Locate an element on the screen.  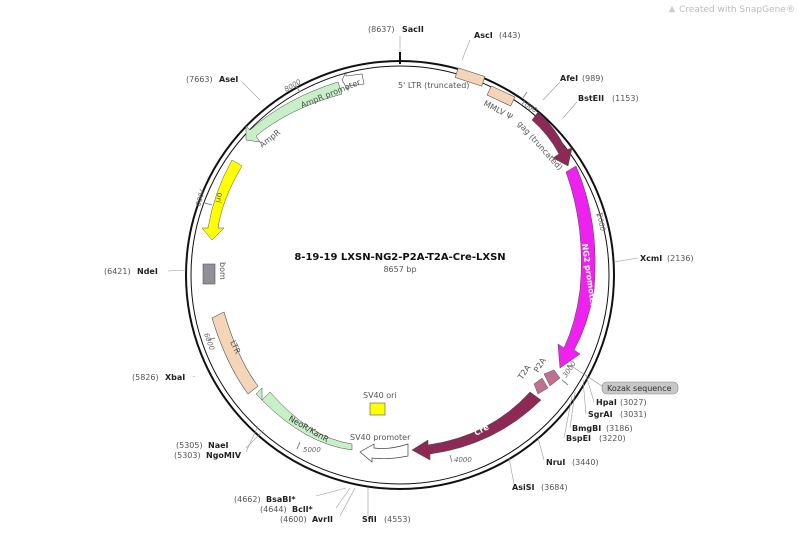
sv40-ori-feature: SV40 ori is located at coordinates (380, 403).